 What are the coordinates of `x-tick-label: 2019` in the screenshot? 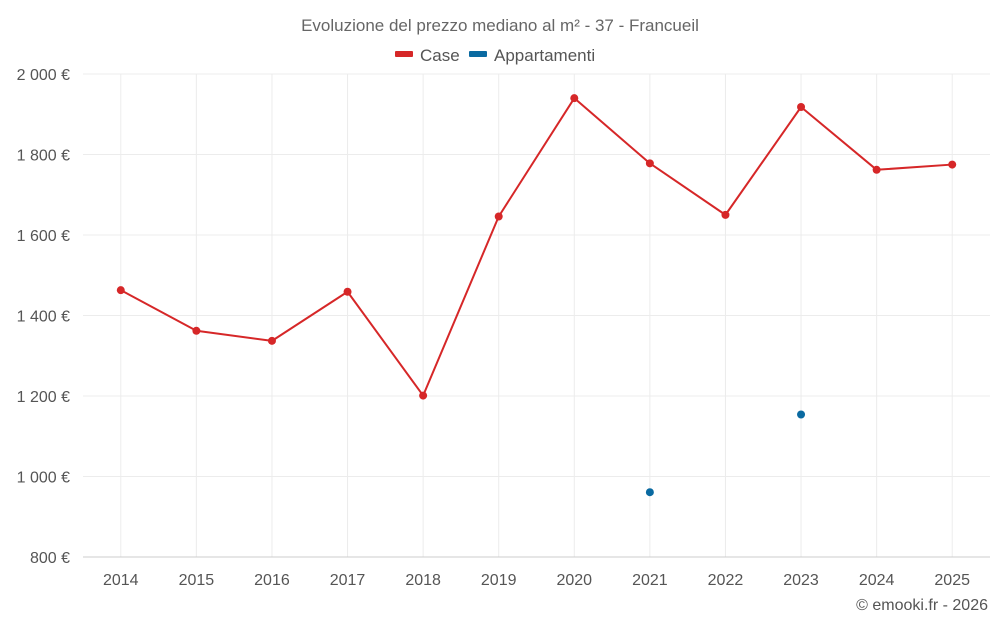 It's located at (499, 580).